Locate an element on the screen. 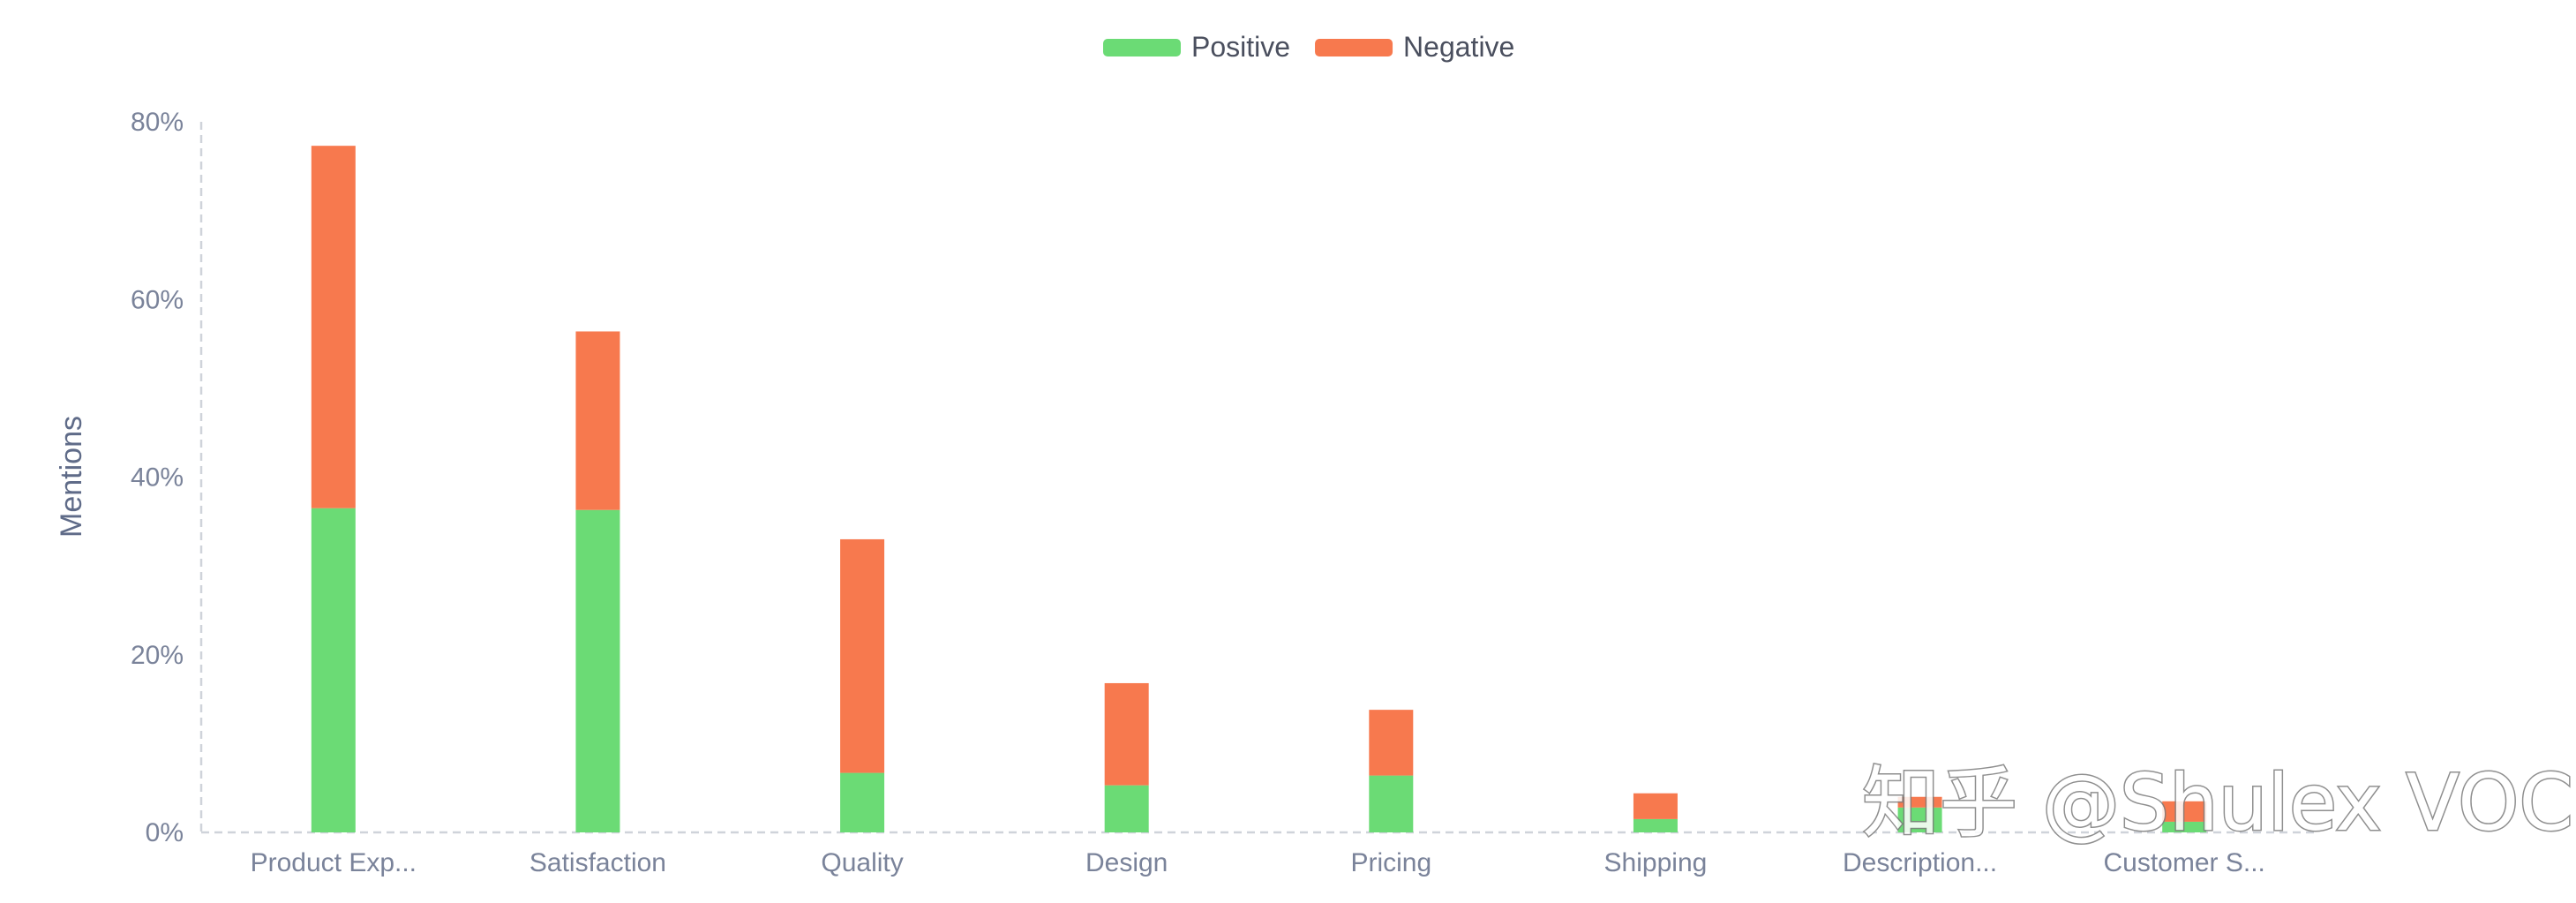  y-tick-label: 0% is located at coordinates (165, 832).